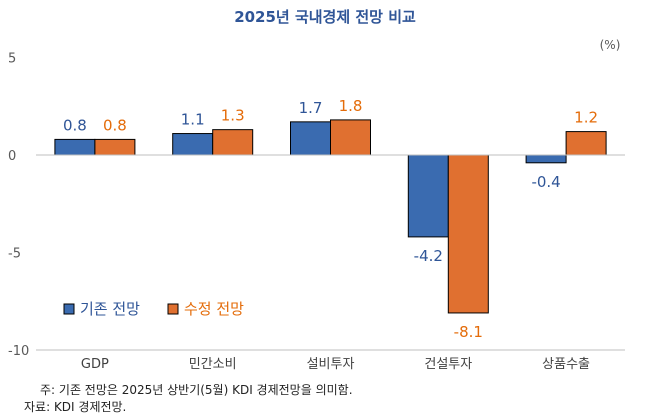 The width and height of the screenshot is (651, 420). What do you see at coordinates (213, 364) in the screenshot?
I see `x-tick-label: 민간소비` at bounding box center [213, 364].